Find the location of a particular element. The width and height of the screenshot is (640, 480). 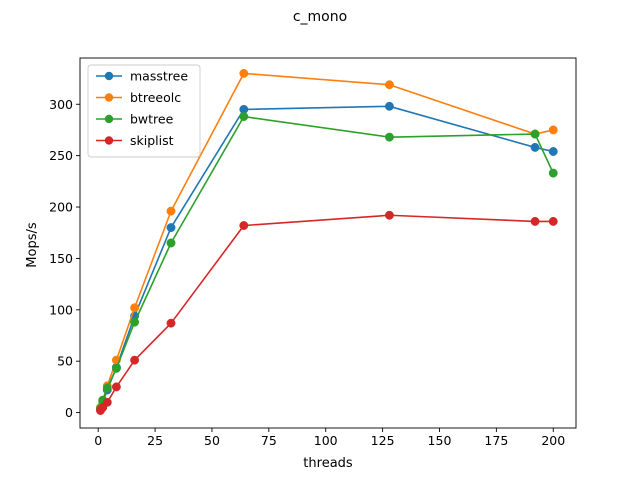

y-axis-label: Mops/s is located at coordinates (32, 245).